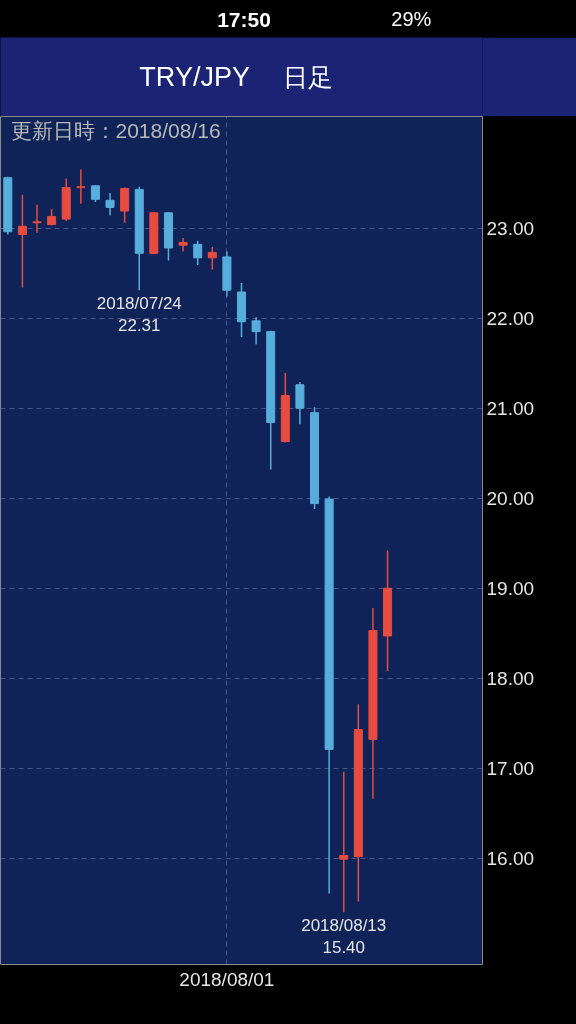 The width and height of the screenshot is (576, 1024). I want to click on annotation: 更新日時：2018/08/16, so click(115, 130).